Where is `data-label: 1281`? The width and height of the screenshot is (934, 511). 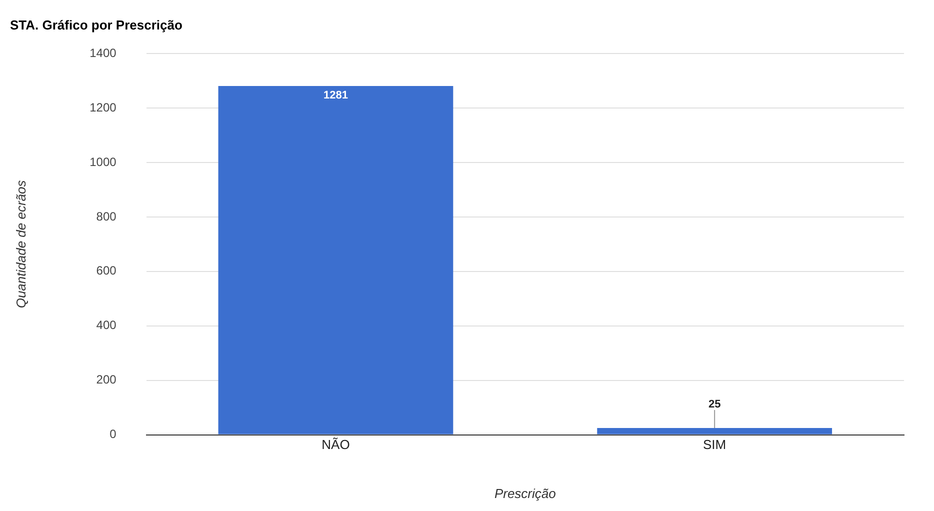
data-label: 1281 is located at coordinates (335, 96).